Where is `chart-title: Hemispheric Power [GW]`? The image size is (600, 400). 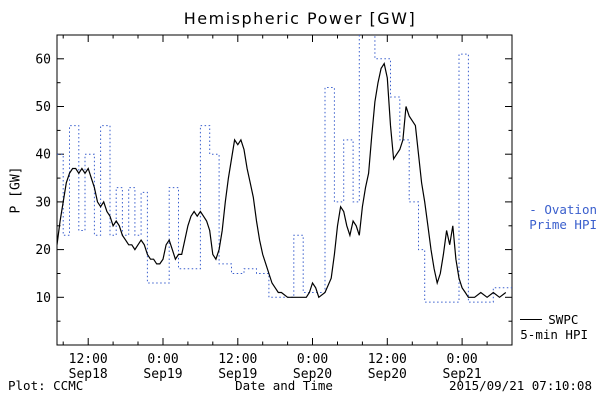
chart-title: Hemispheric Power [GW] is located at coordinates (300, 18).